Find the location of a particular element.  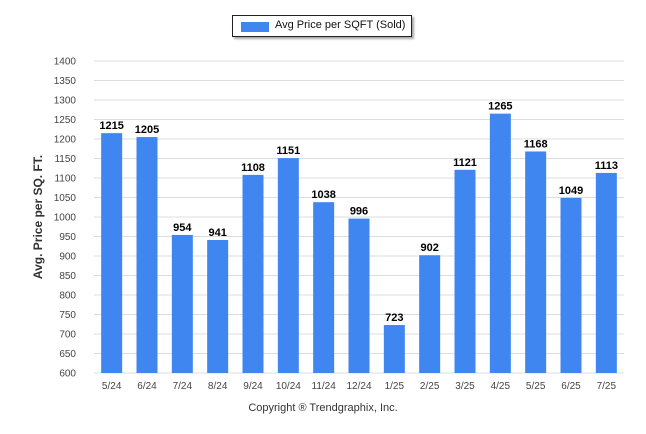

x-tick-label: 5/24 is located at coordinates (112, 386).